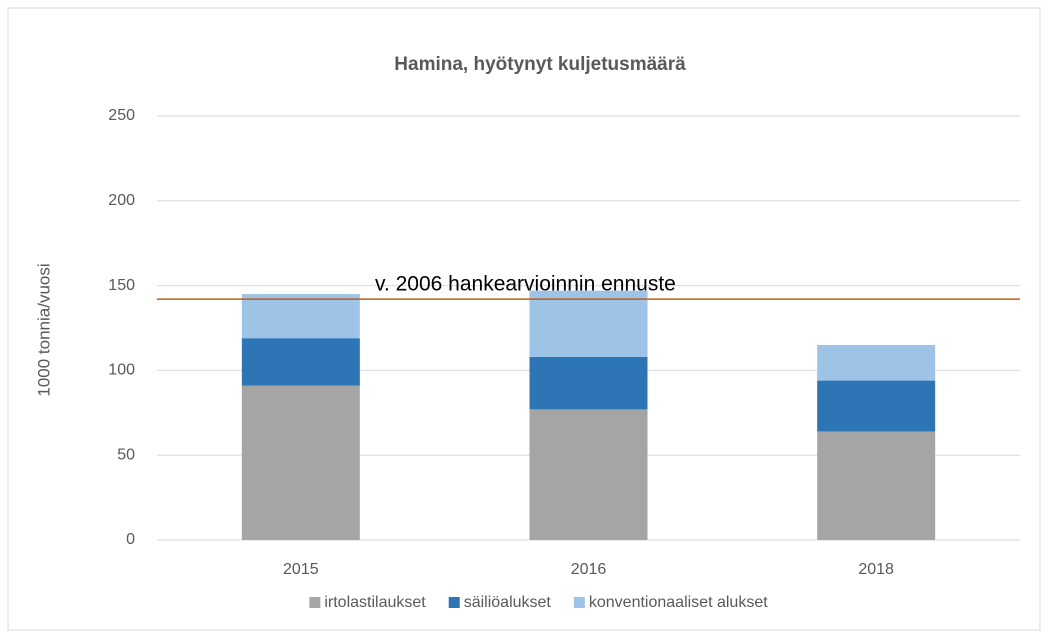  What do you see at coordinates (301, 569) in the screenshot?
I see `x-tick-label: 2015` at bounding box center [301, 569].